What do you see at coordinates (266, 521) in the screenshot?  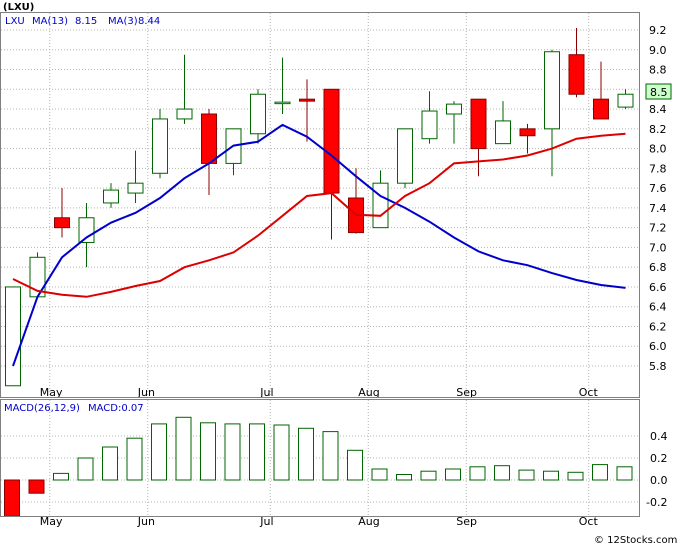 I see `macd-month-label: Jul` at bounding box center [266, 521].